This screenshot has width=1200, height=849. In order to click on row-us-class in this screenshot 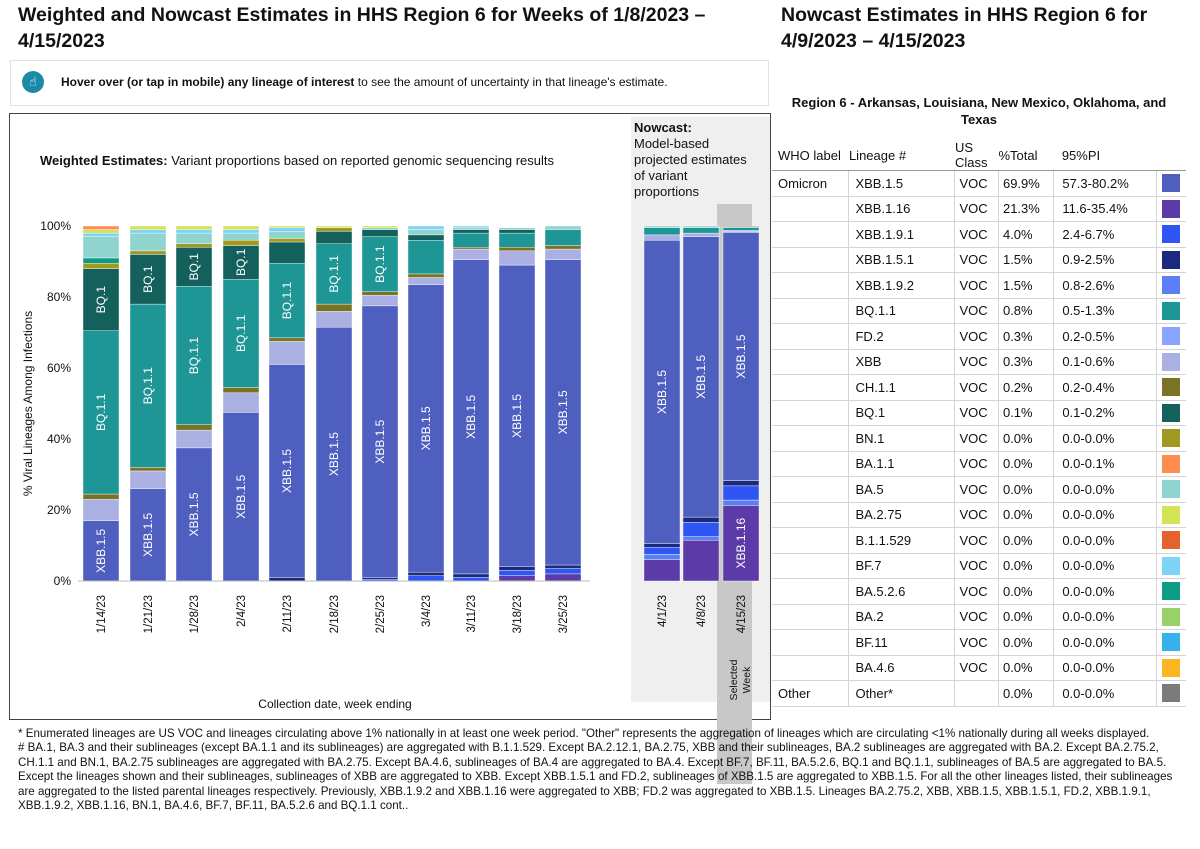, I will do `click(976, 693)`.